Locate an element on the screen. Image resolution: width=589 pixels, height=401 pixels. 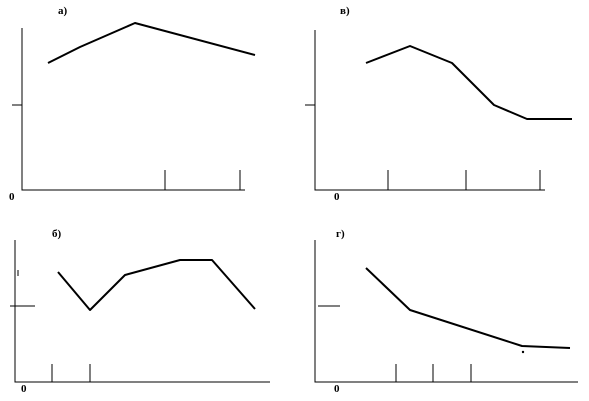
panel-label: а) is located at coordinates (63, 11).